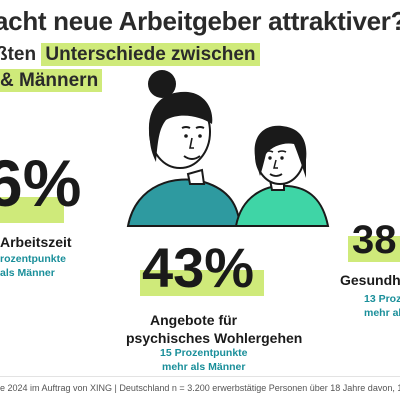 Image resolution: width=400 pixels, height=400 pixels. Describe the element at coordinates (204, 353) in the screenshot. I see `stat2-note-line1: 15 Prozentpunkte` at that location.